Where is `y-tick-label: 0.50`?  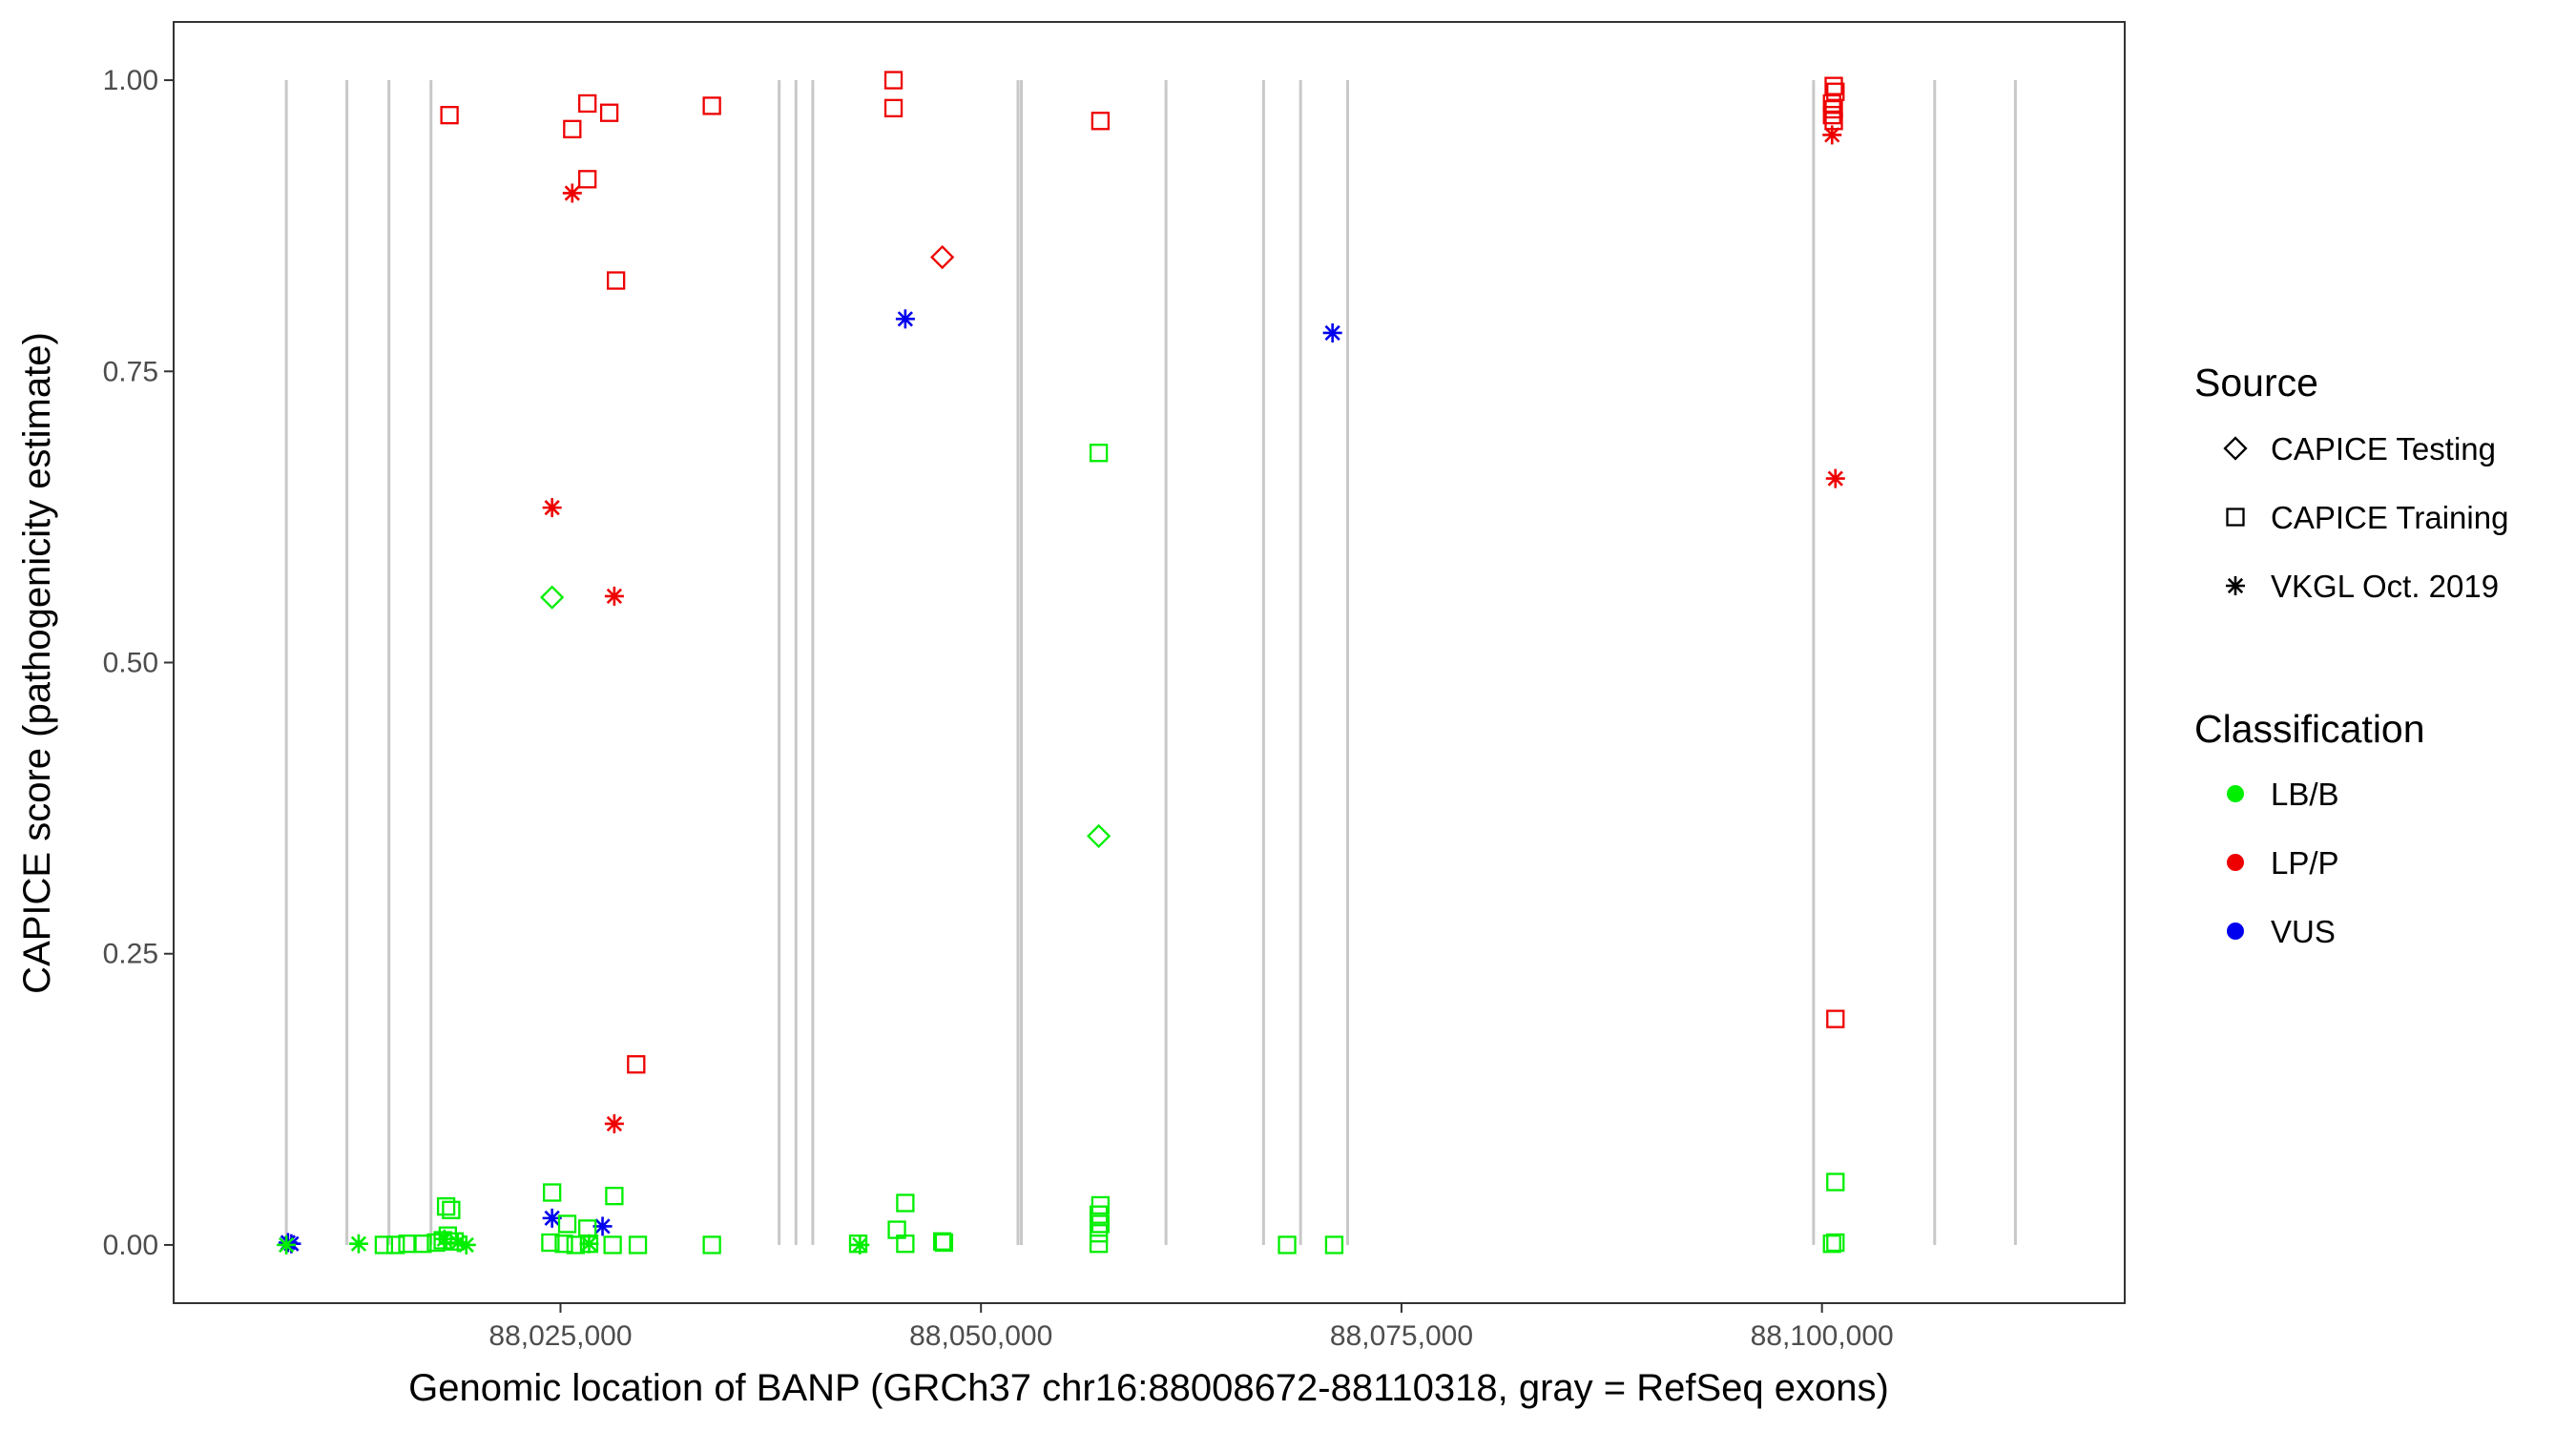 y-tick-label: 0.50 is located at coordinates (130, 663).